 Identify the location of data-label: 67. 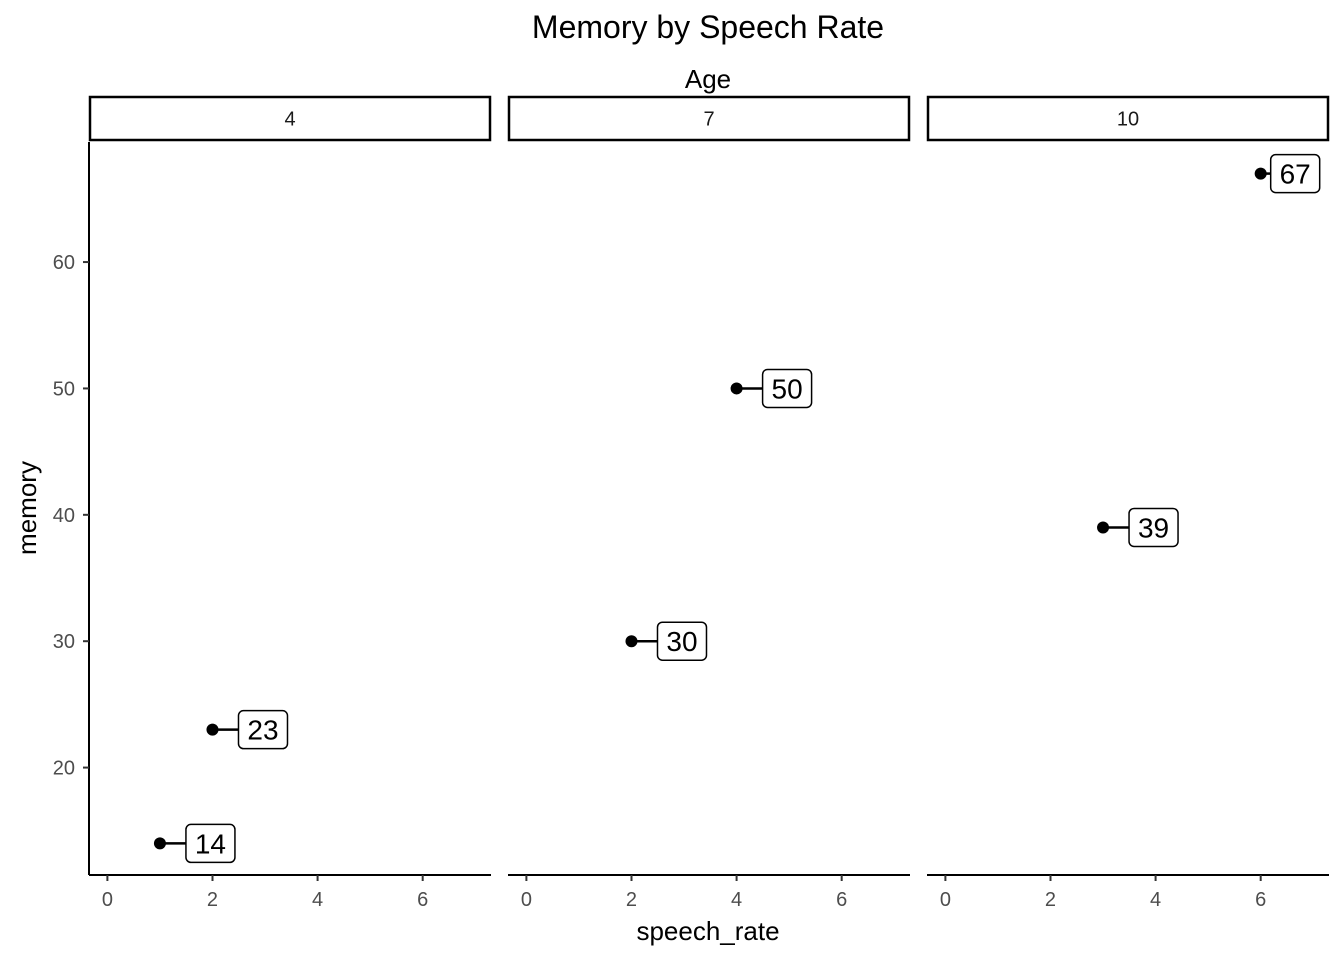
(1295, 174).